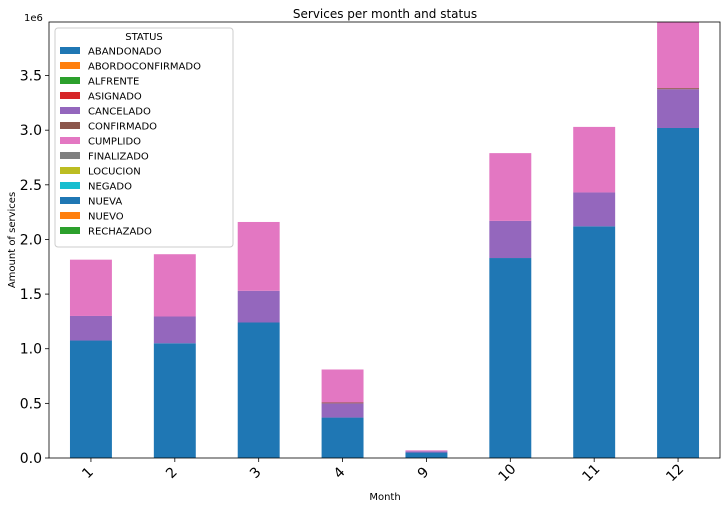 This screenshot has width=727, height=512. What do you see at coordinates (70, 230) in the screenshot?
I see `legend-swatch-rechazado` at bounding box center [70, 230].